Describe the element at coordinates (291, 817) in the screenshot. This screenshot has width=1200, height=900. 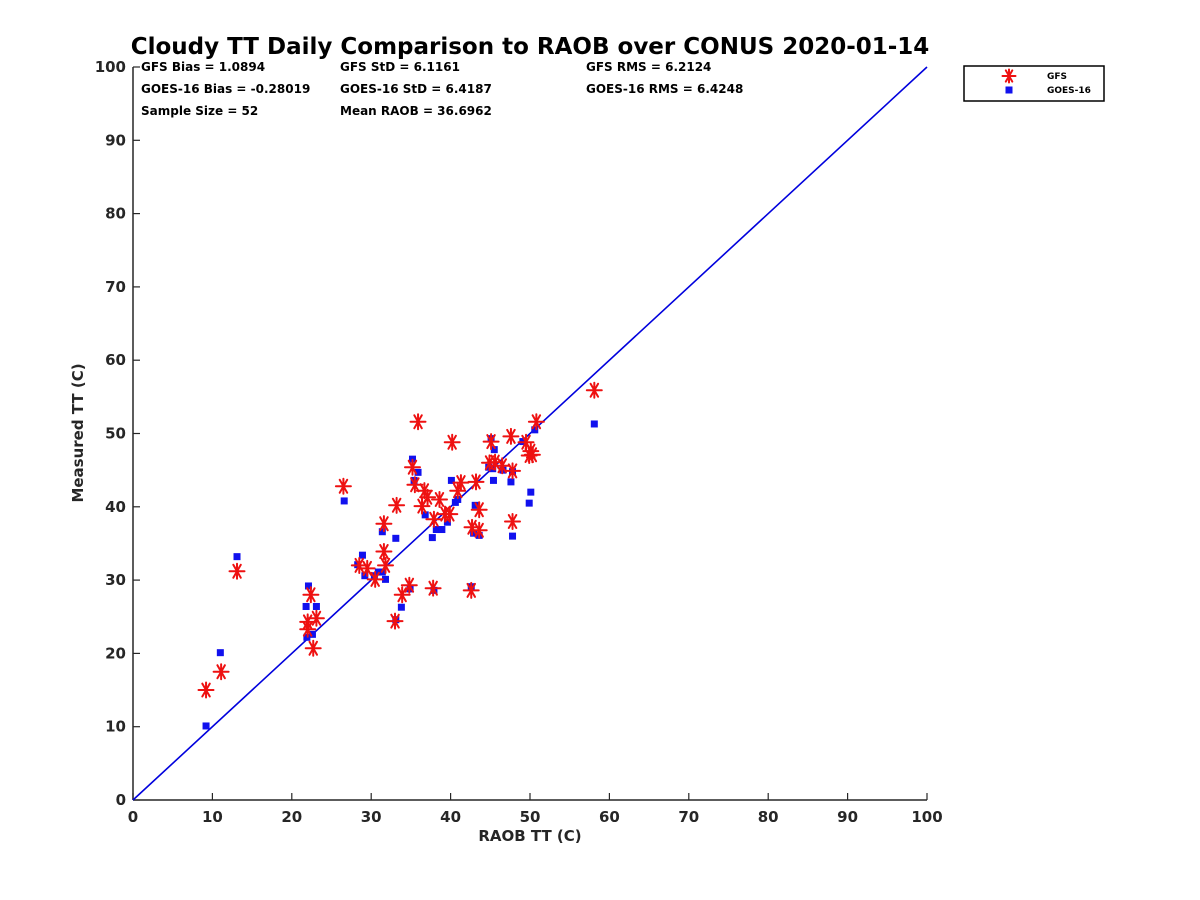
I see `x-tick-label: 20` at that location.